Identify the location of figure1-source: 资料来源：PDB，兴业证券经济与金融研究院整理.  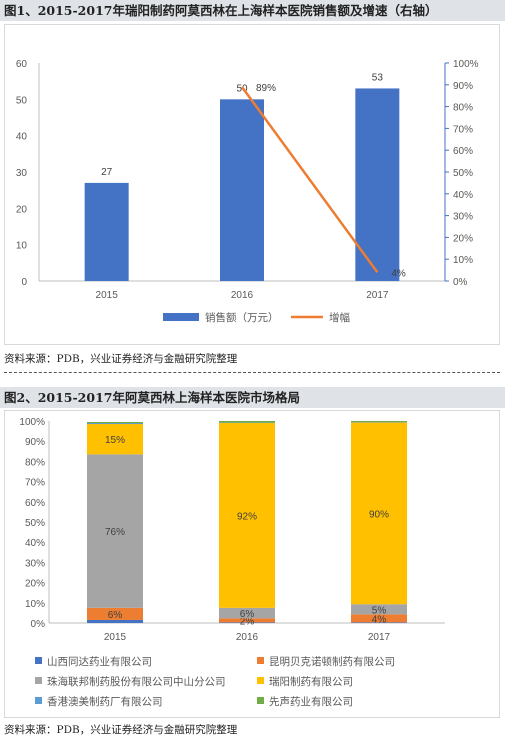
(121, 359).